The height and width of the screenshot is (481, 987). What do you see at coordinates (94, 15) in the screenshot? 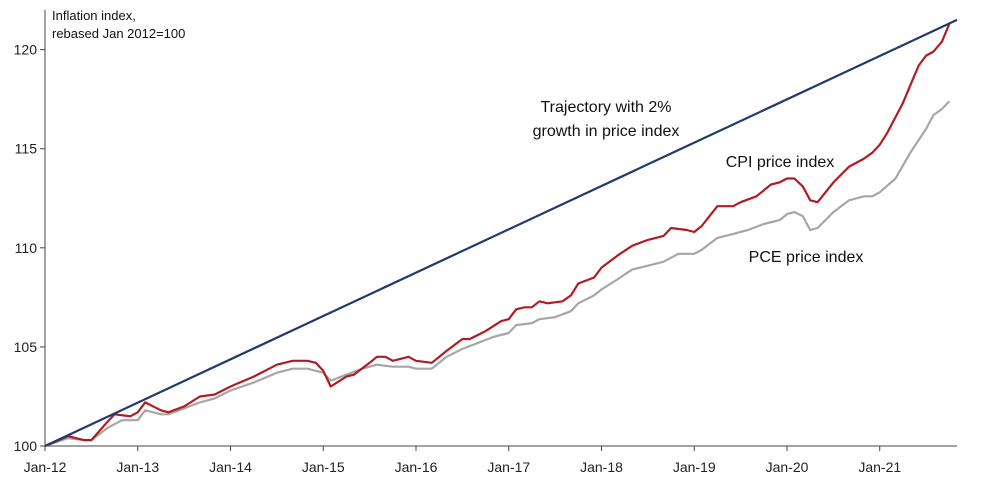
I see `y-axis-label-line: Inflation index,` at bounding box center [94, 15].